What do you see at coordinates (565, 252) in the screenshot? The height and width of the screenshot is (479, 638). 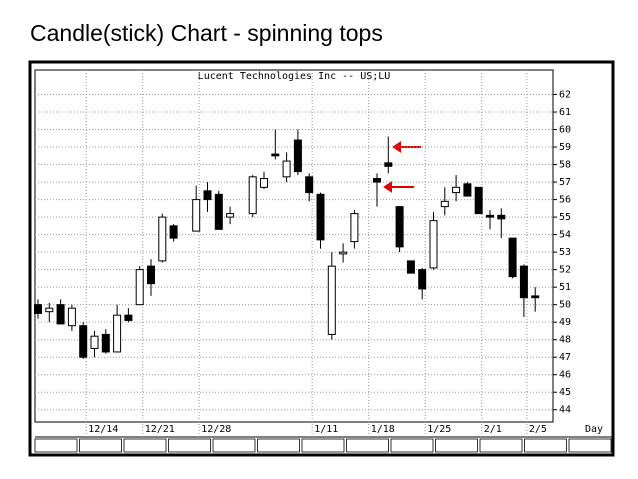 I see `y-tick-label: 53` at bounding box center [565, 252].